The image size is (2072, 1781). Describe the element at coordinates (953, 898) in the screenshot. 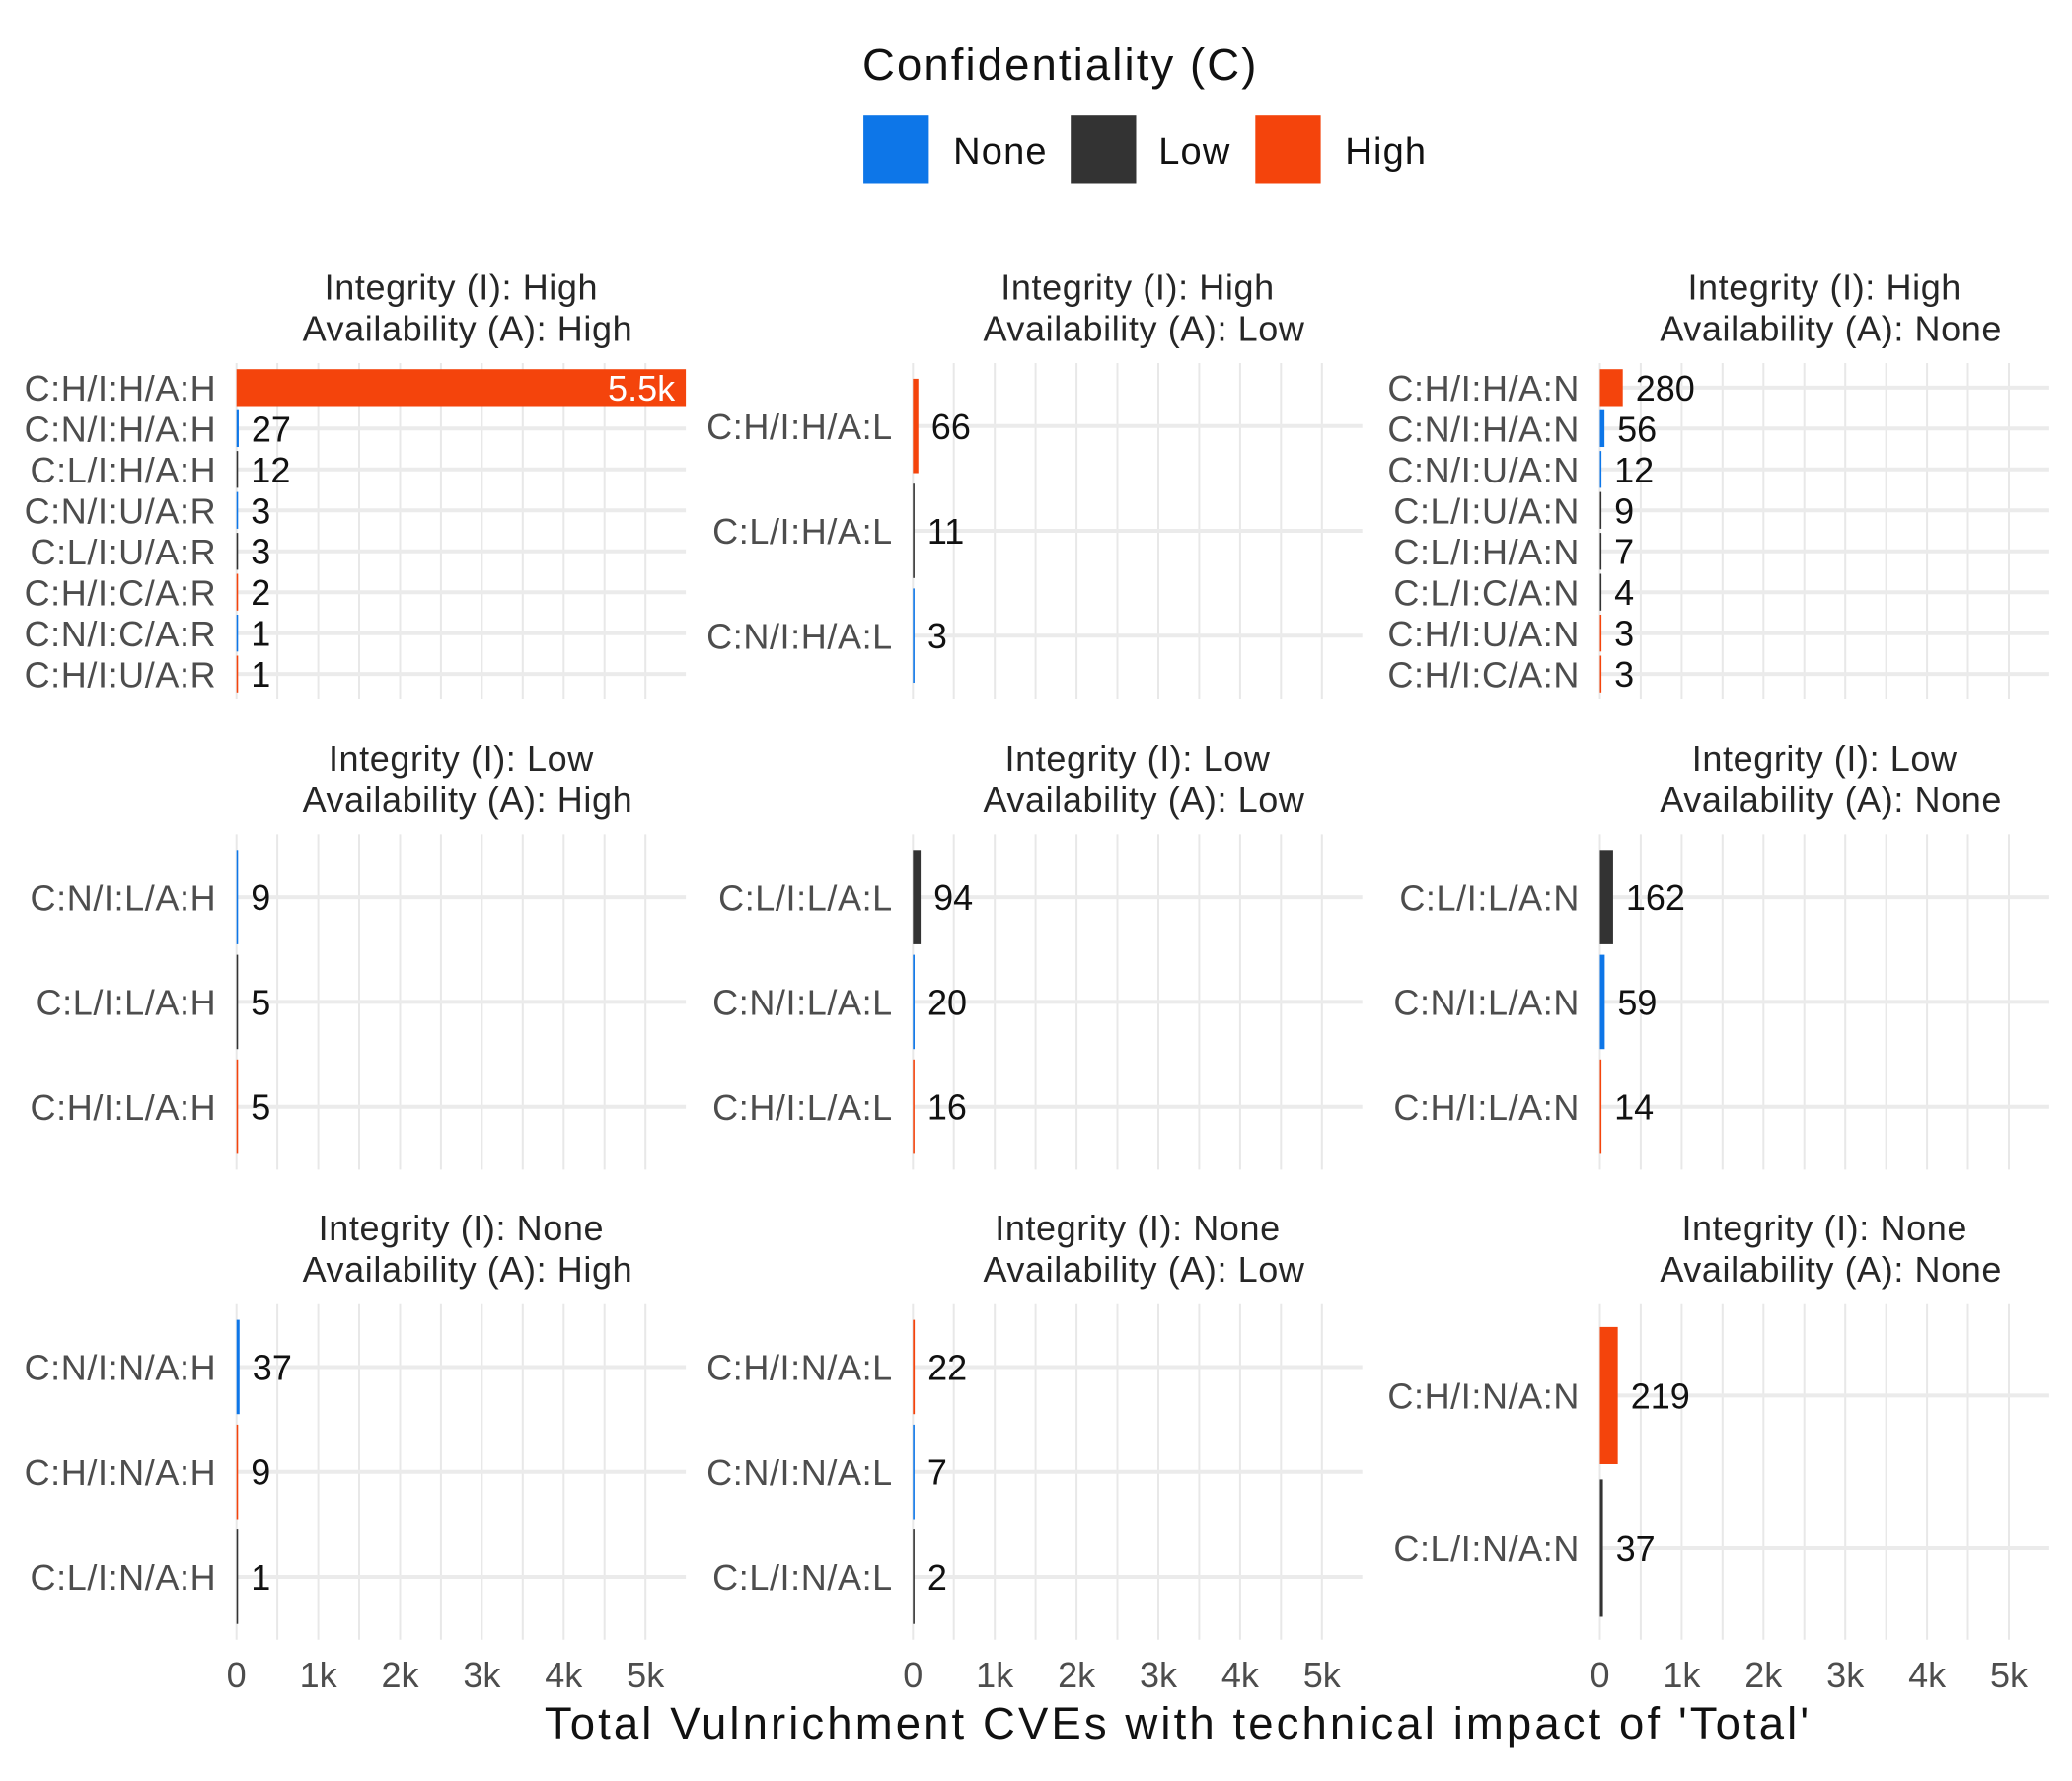

I see `svg-text: 94` at that location.